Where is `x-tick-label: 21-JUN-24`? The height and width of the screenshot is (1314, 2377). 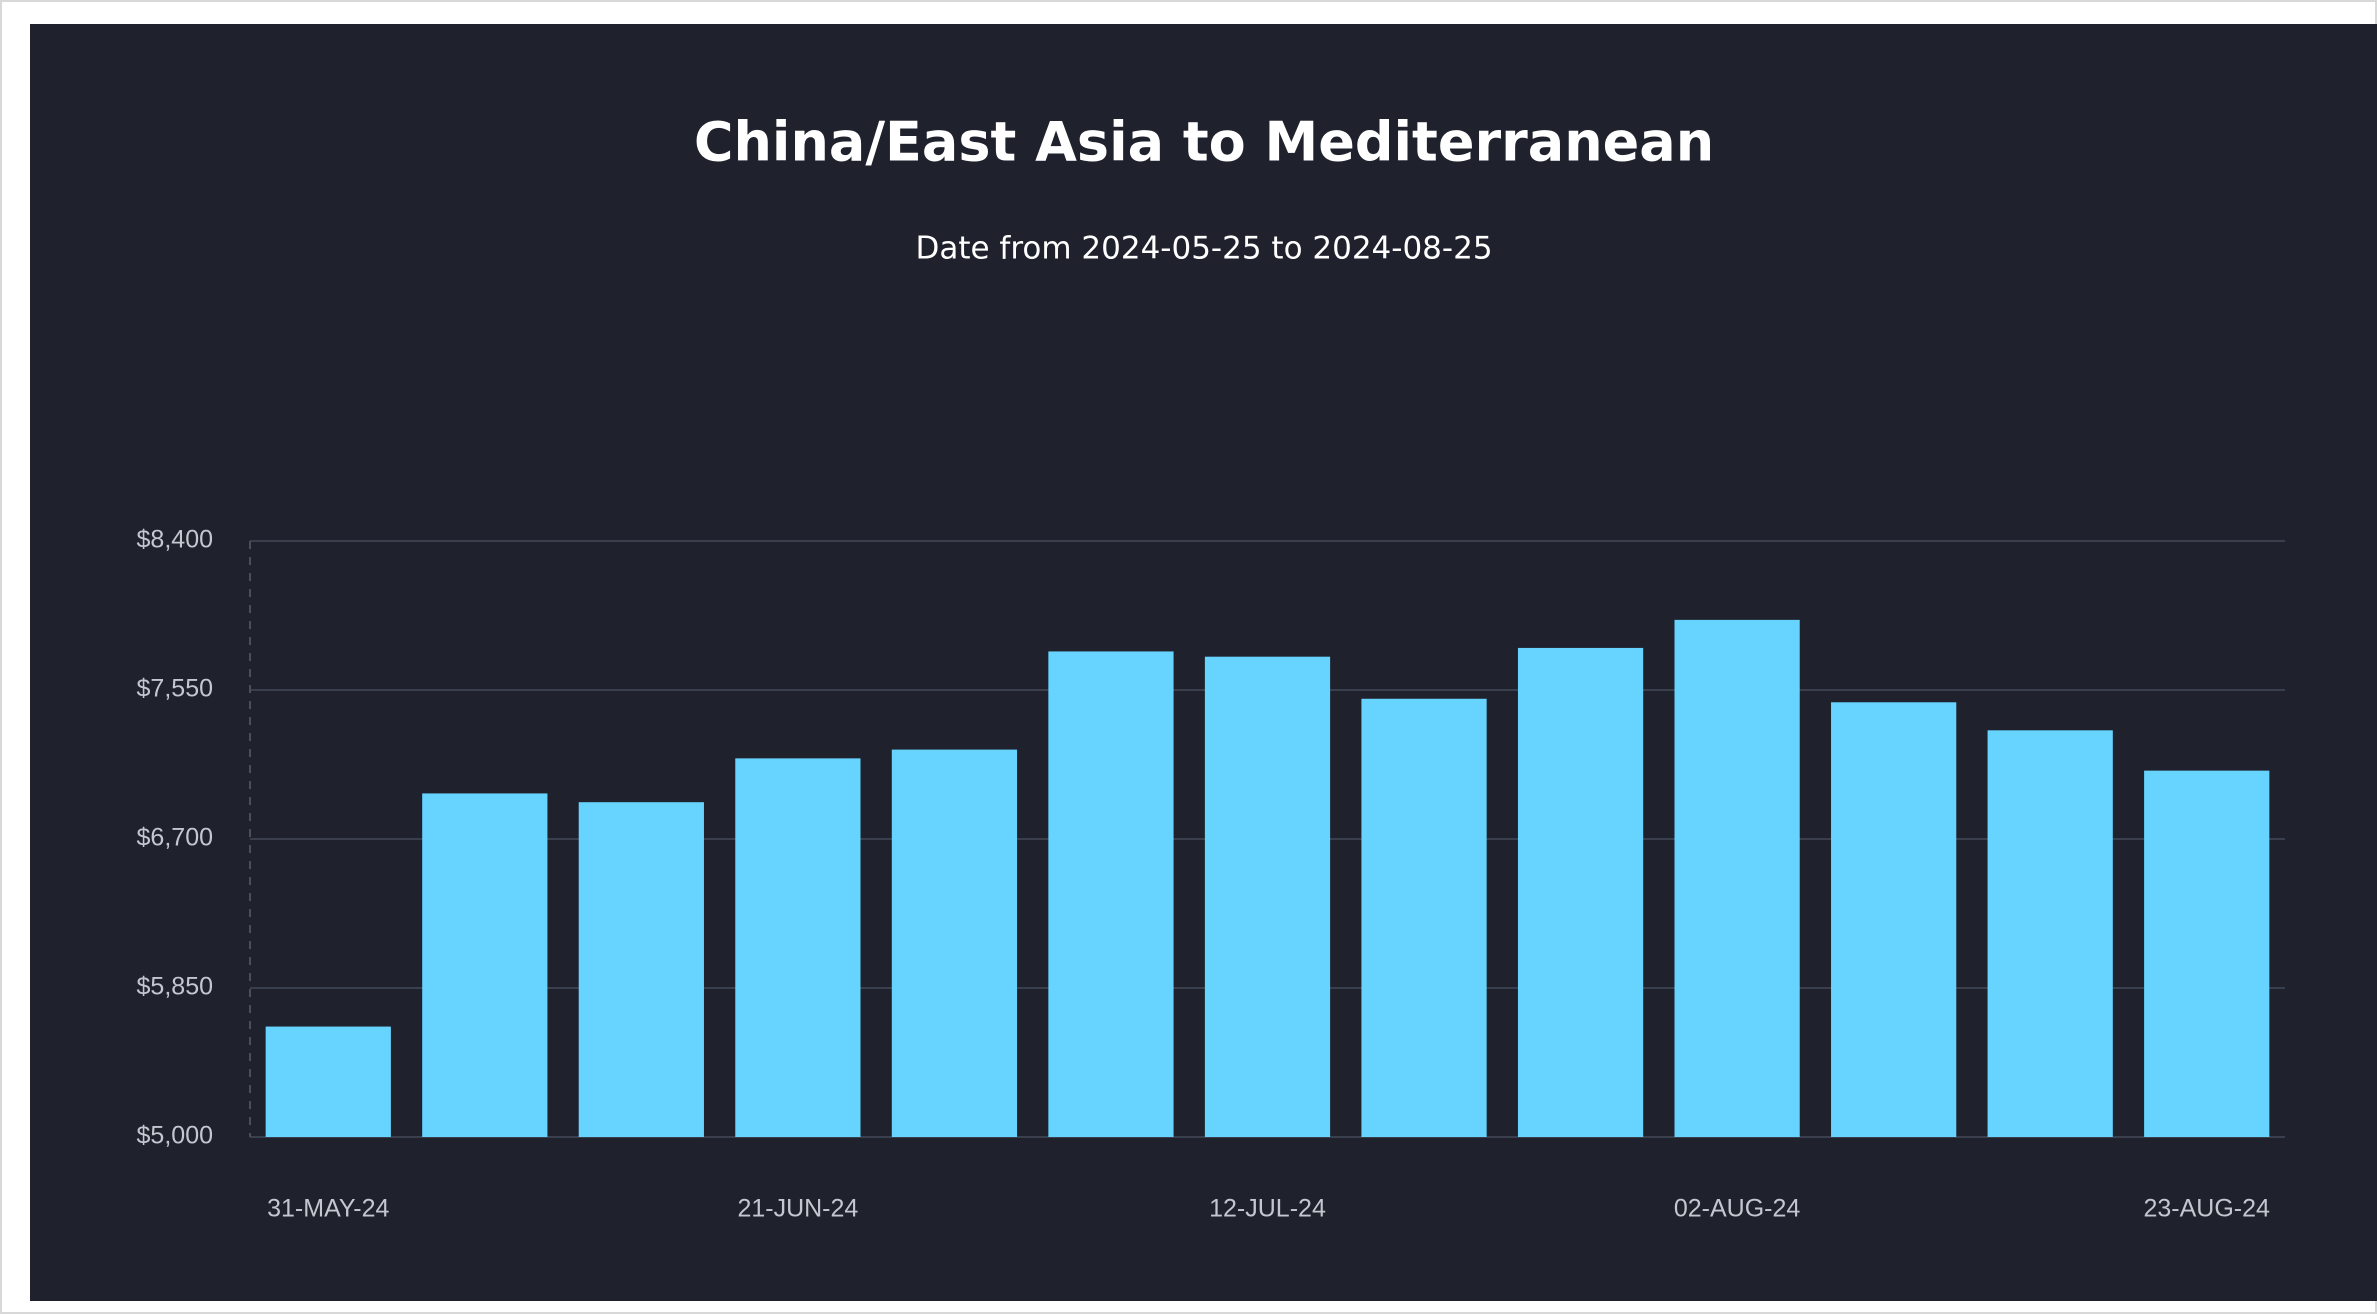 x-tick-label: 21-JUN-24 is located at coordinates (797, 1209).